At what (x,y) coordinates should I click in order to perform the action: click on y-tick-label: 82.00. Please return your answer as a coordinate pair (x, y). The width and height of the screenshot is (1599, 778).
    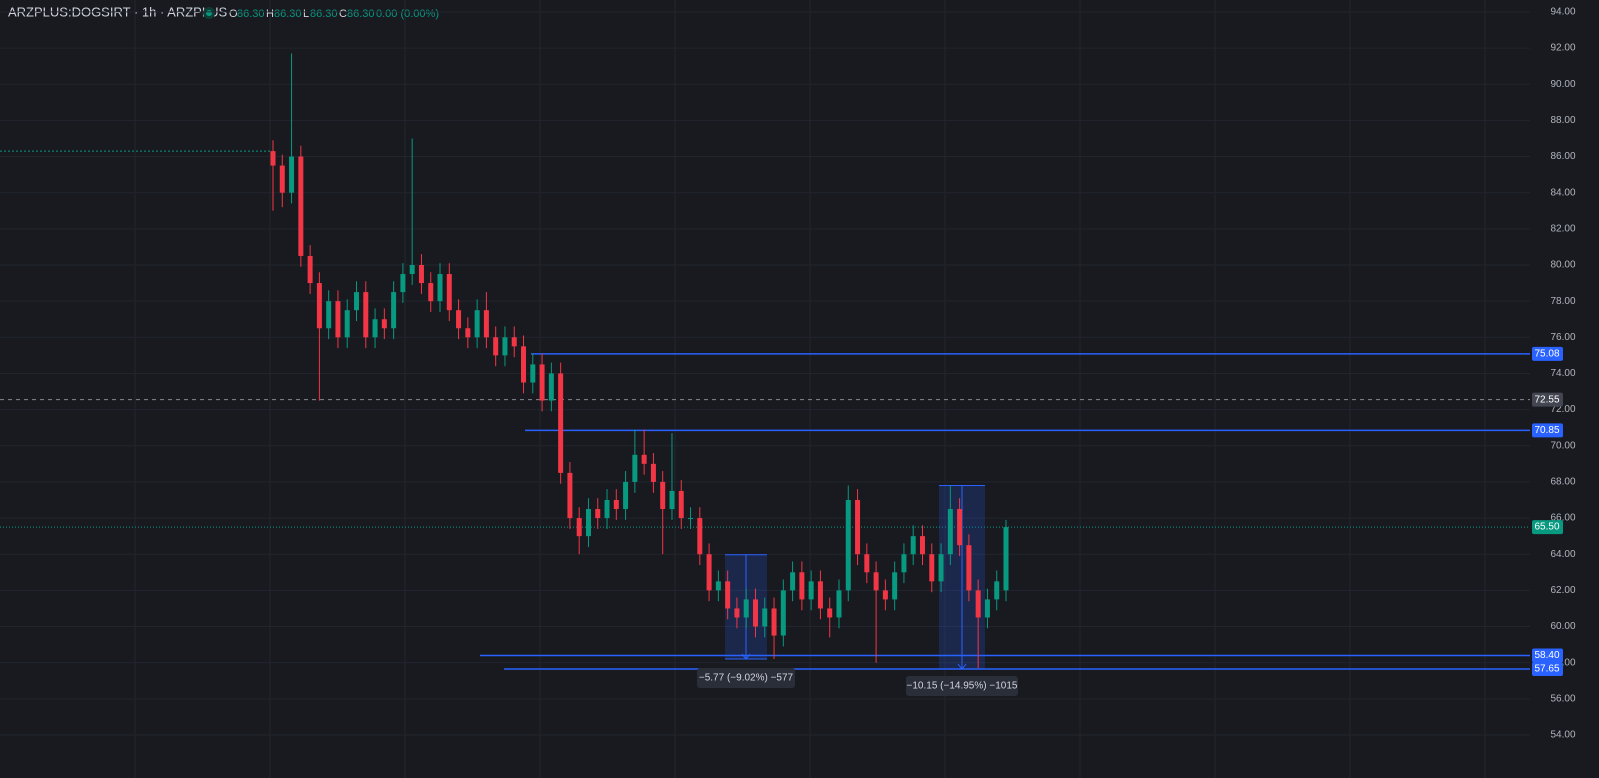
    Looking at the image, I should click on (1562, 228).